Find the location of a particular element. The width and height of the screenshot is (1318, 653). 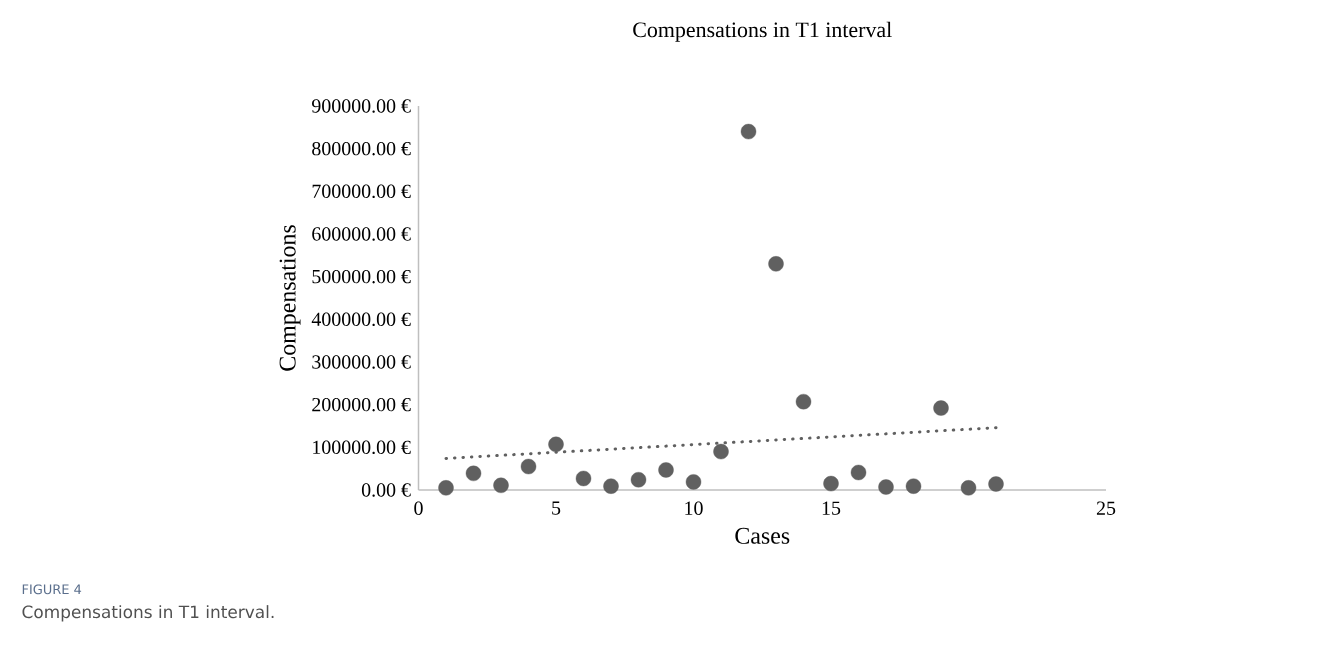

y-tick-label: 200000.00 € is located at coordinates (361, 404).